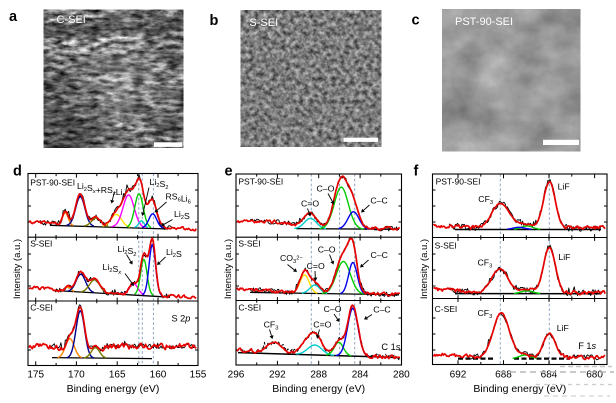  I want to click on svg-text: c, so click(416, 21).